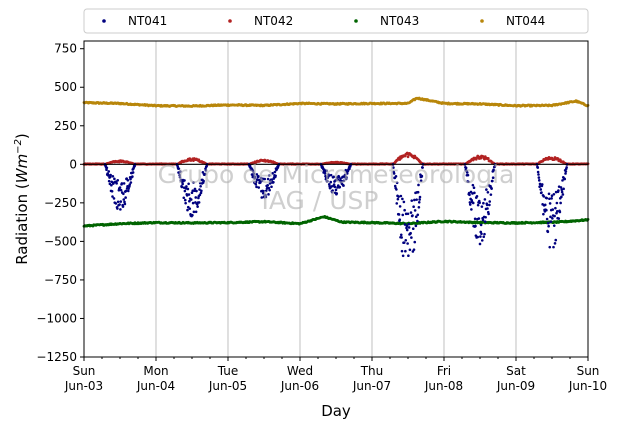 The width and height of the screenshot is (620, 431). I want to click on x-tick-day-label: Sat, so click(516, 371).